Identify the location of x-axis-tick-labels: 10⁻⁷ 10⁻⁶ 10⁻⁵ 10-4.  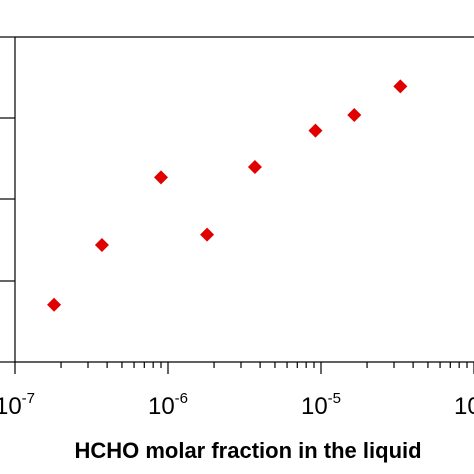
(237, 405).